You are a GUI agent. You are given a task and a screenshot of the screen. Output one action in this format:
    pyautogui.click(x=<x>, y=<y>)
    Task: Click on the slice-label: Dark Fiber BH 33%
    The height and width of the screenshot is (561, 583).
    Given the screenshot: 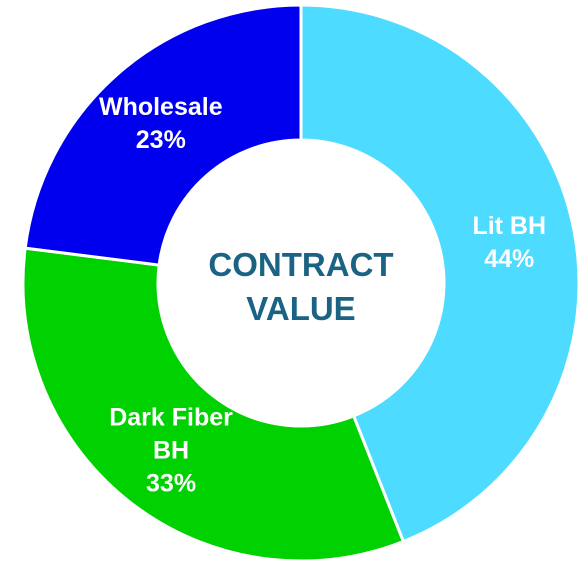 What is the action you would take?
    pyautogui.click(x=171, y=450)
    